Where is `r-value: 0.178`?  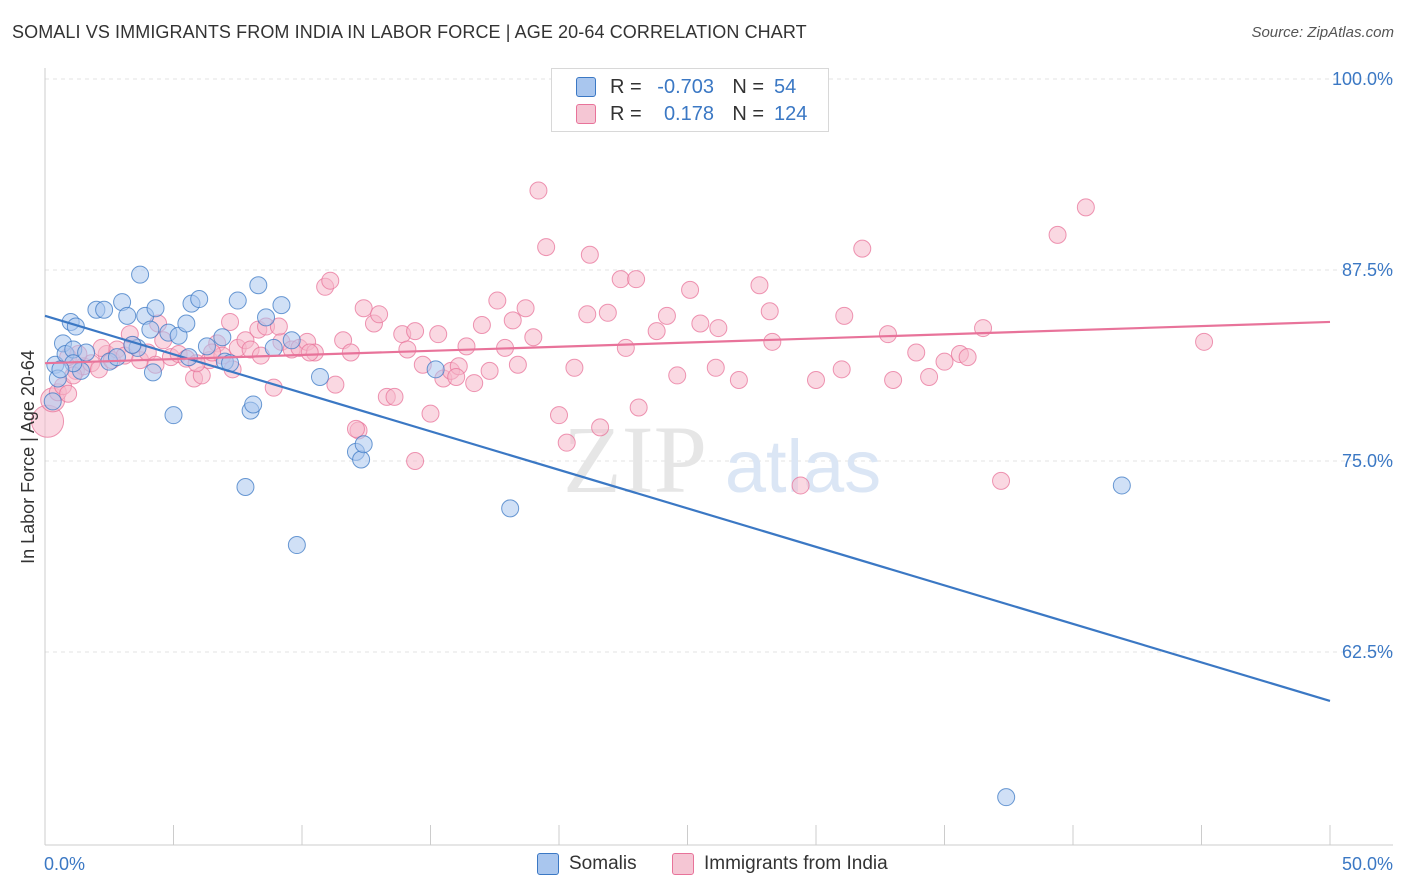 r-value: 0.178 is located at coordinates (688, 113).